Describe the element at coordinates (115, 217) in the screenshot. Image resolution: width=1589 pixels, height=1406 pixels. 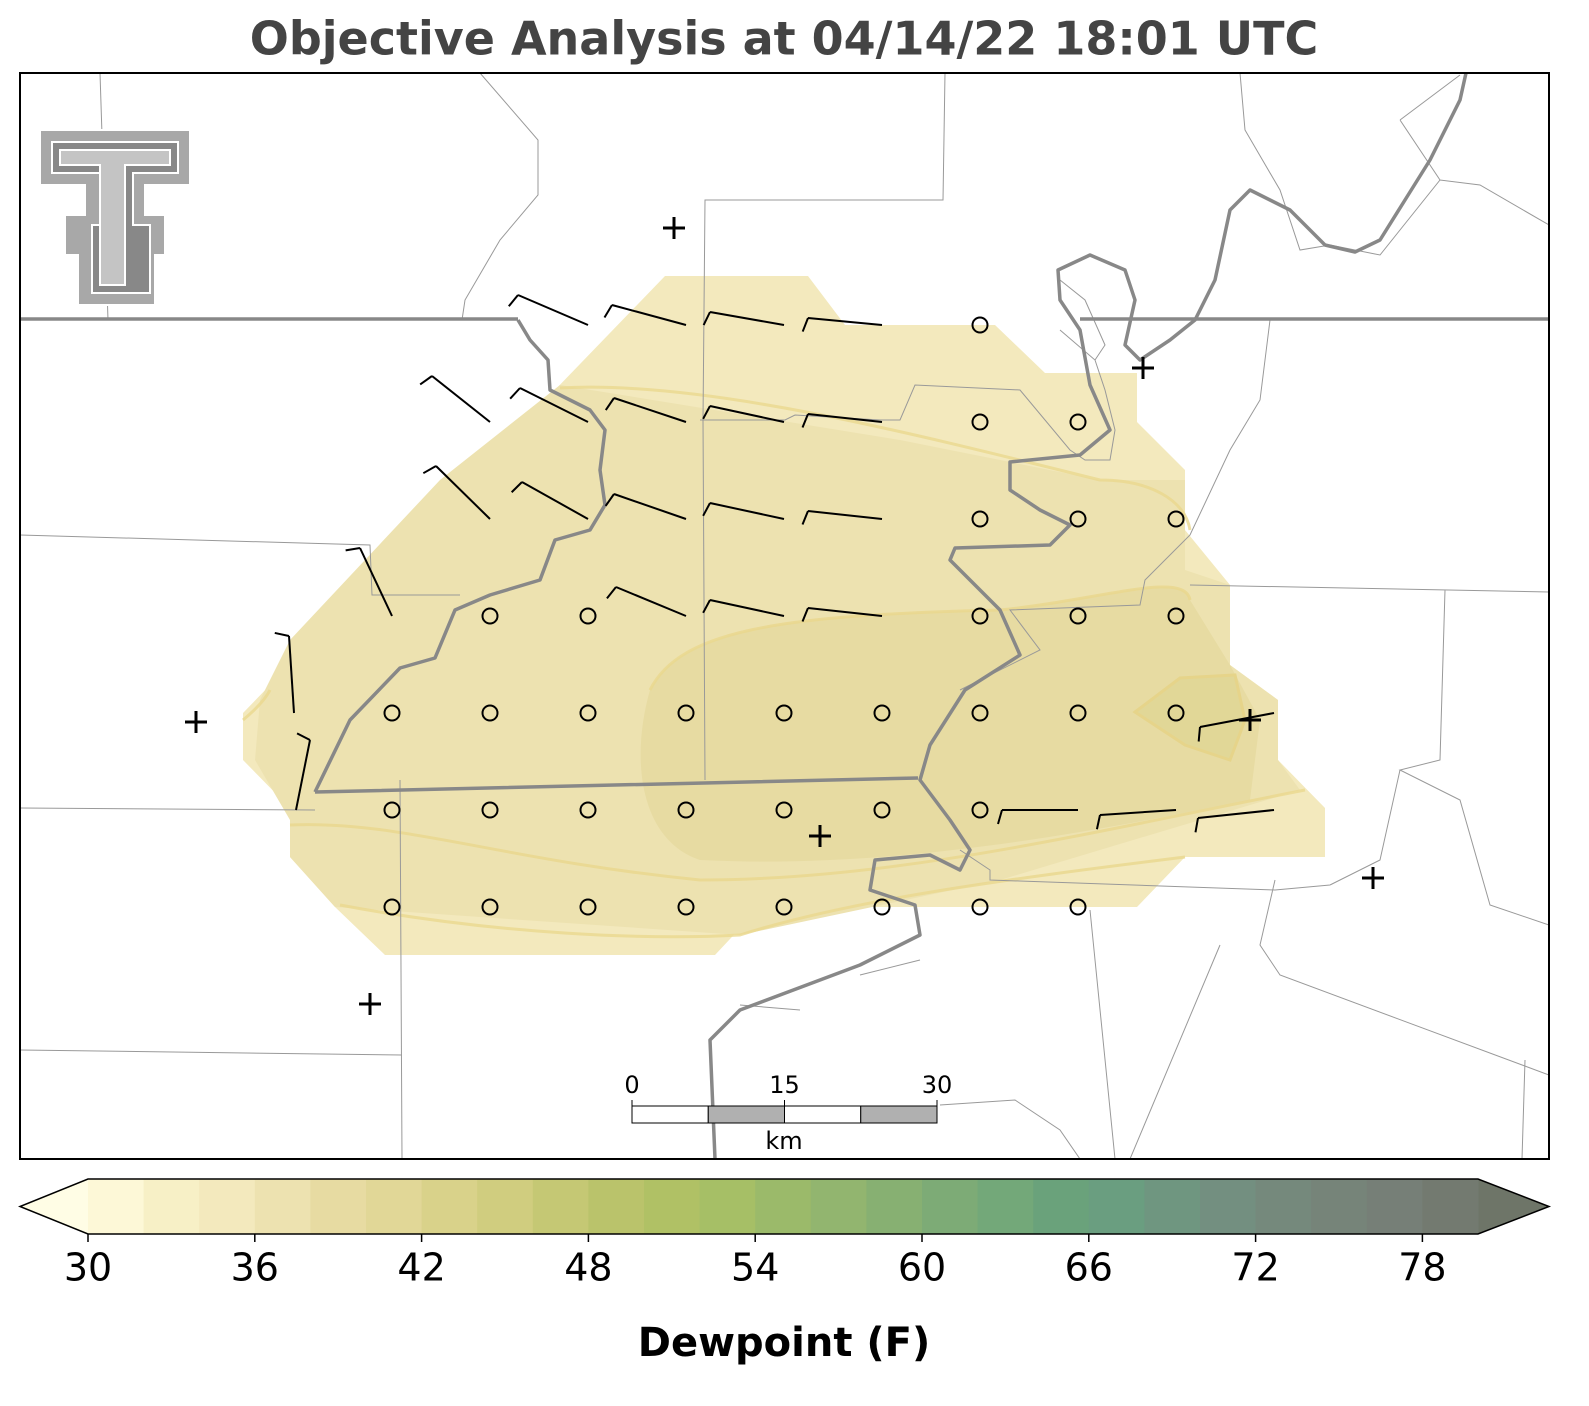
I see `logo` at that location.